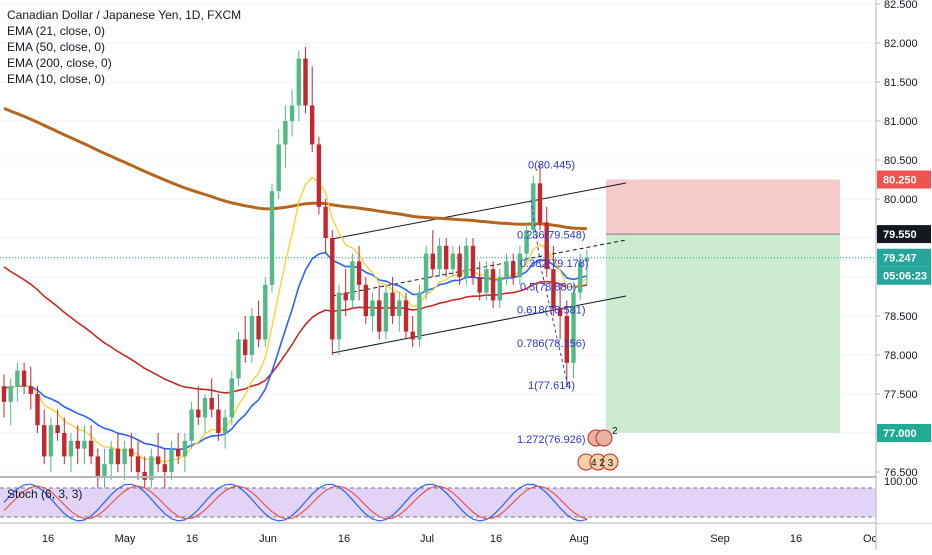  I want to click on entry-price-badge: 79.550, so click(900, 235).